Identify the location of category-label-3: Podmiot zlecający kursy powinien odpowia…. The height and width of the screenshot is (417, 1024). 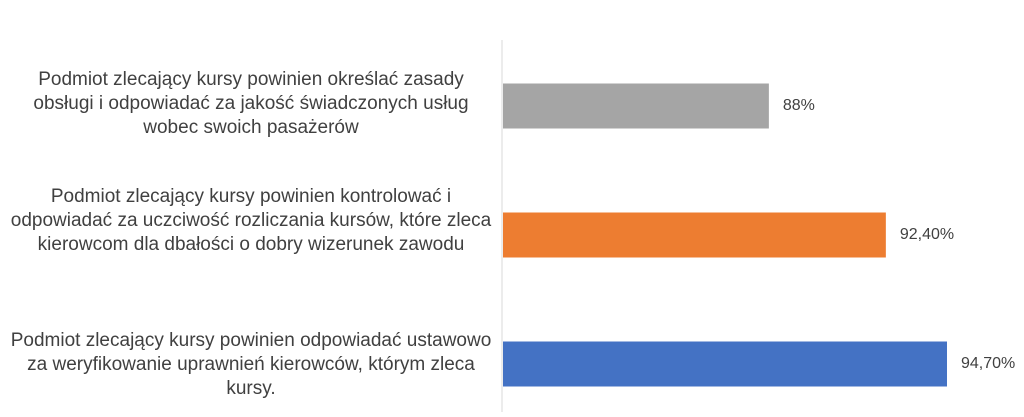
(251, 364).